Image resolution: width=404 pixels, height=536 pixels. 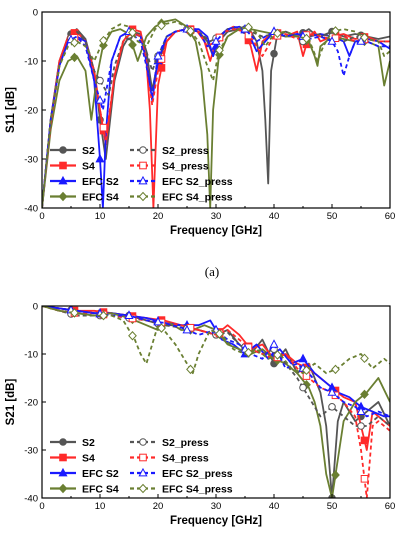 I want to click on y-tick-label: 0, so click(x=35, y=307).